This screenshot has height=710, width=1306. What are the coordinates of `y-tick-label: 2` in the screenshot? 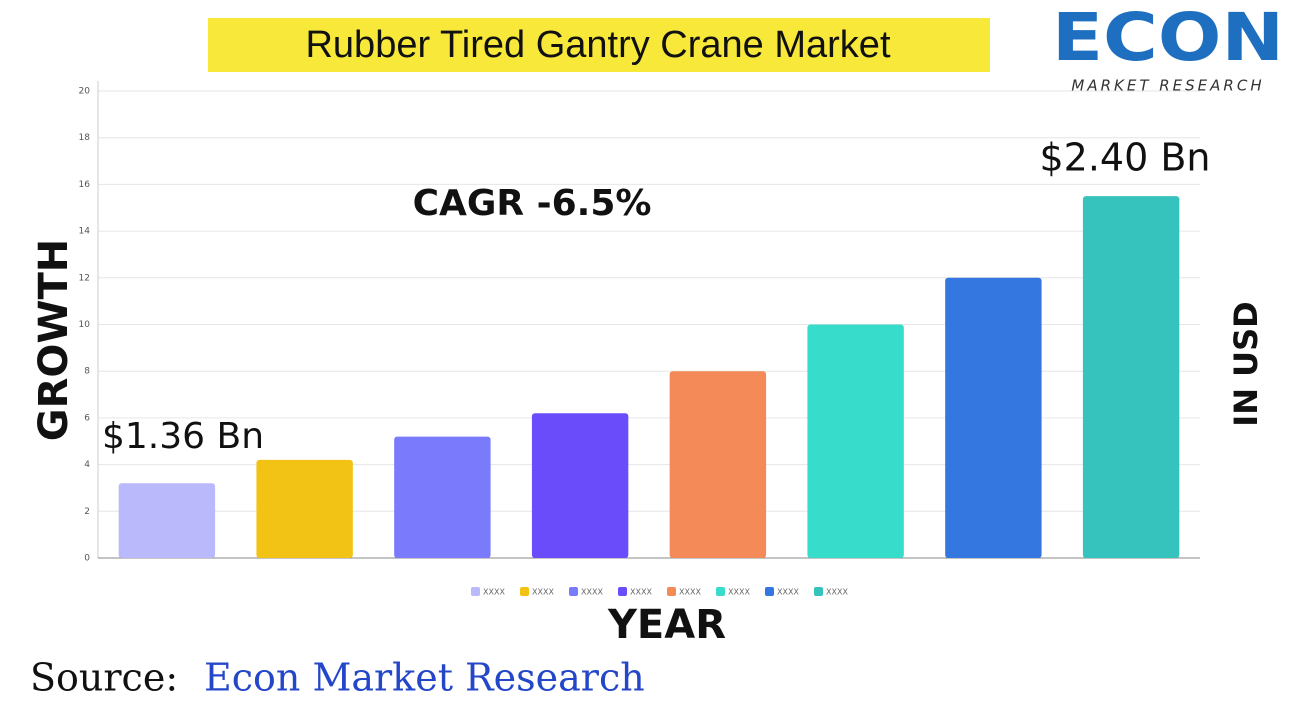 It's located at (87, 512).